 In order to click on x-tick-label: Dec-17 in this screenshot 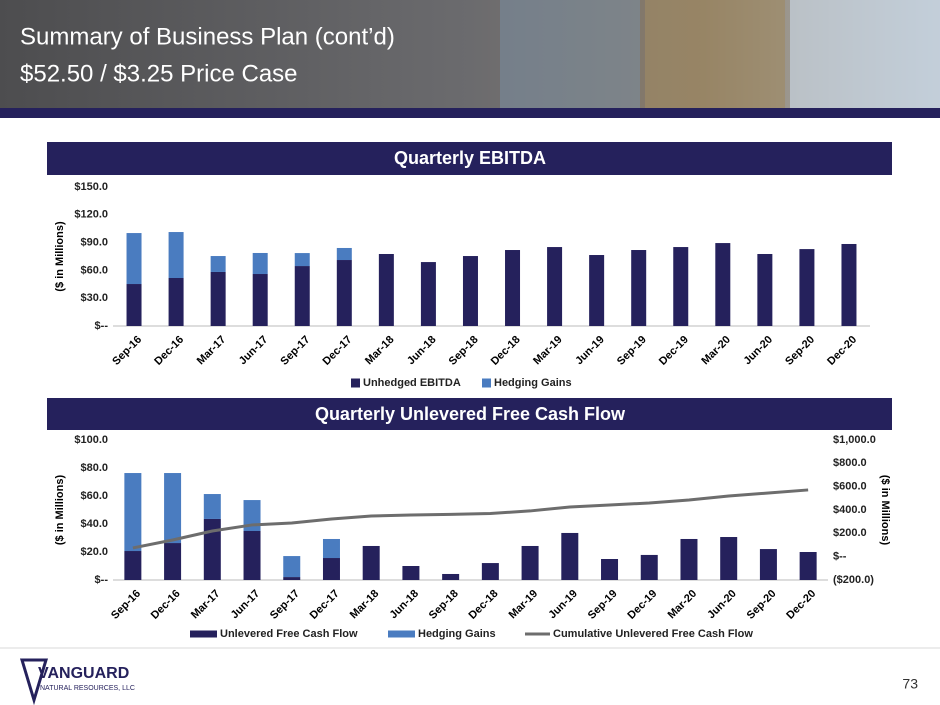, I will do `click(337, 351)`.